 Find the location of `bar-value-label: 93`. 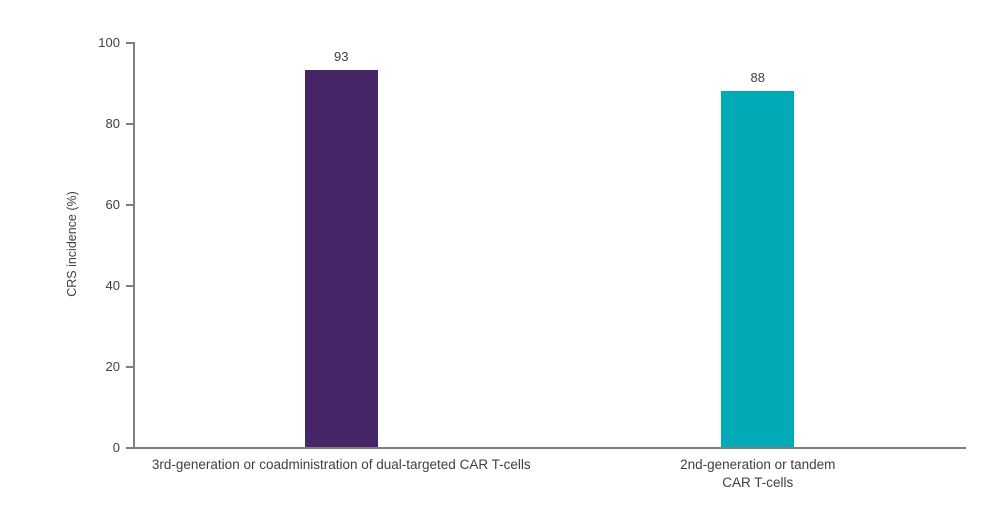

bar-value-label: 93 is located at coordinates (341, 57).